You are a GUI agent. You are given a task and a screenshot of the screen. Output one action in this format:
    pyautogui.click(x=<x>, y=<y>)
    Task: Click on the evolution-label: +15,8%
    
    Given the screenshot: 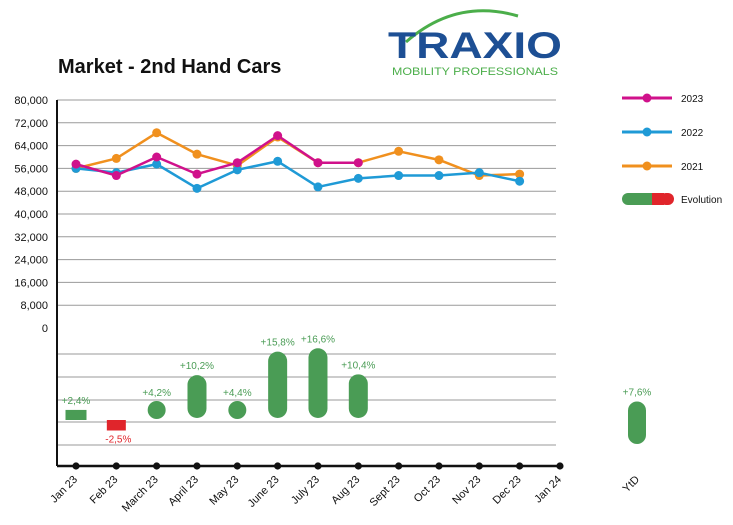 What is the action you would take?
    pyautogui.click(x=278, y=343)
    